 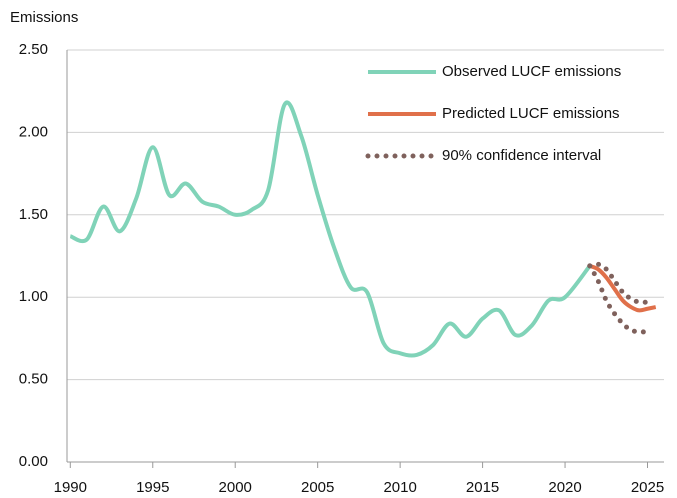 What do you see at coordinates (33, 131) in the screenshot?
I see `y-tick-label: 2.00` at bounding box center [33, 131].